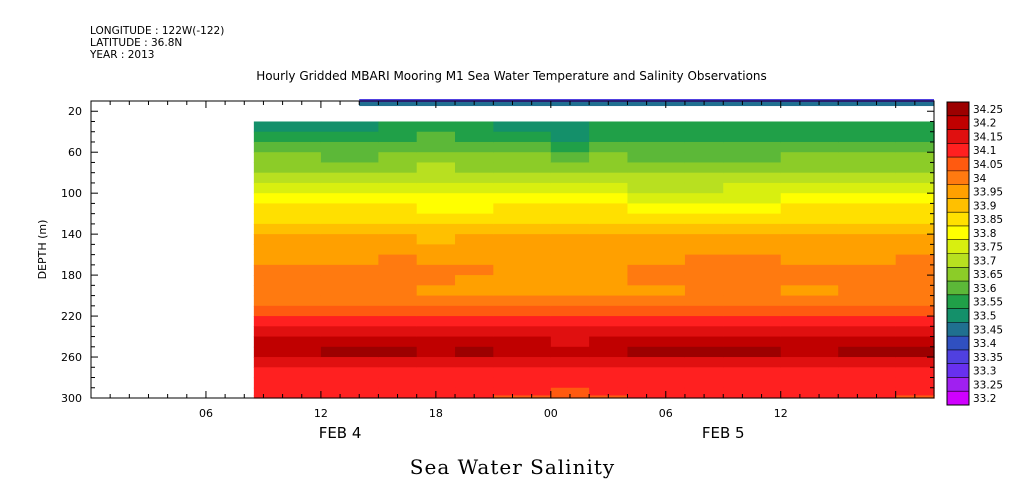  I want to click on colorbar-label: 33.85, so click(988, 220).